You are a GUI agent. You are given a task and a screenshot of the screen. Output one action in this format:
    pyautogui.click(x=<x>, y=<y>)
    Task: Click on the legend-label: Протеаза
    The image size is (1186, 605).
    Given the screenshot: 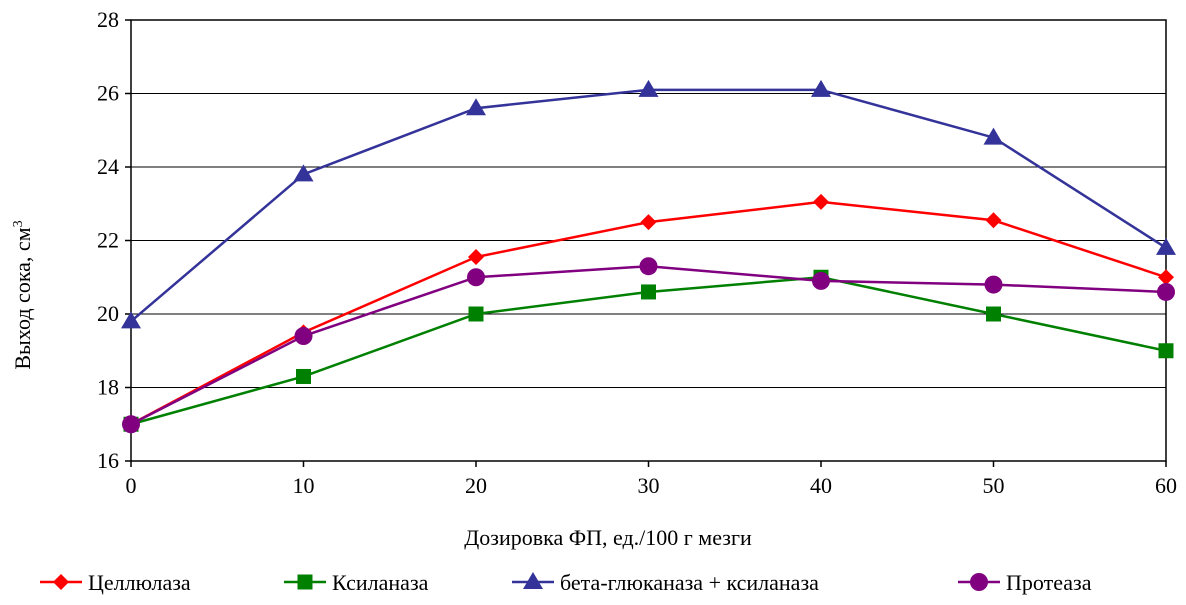 What is the action you would take?
    pyautogui.click(x=1049, y=582)
    